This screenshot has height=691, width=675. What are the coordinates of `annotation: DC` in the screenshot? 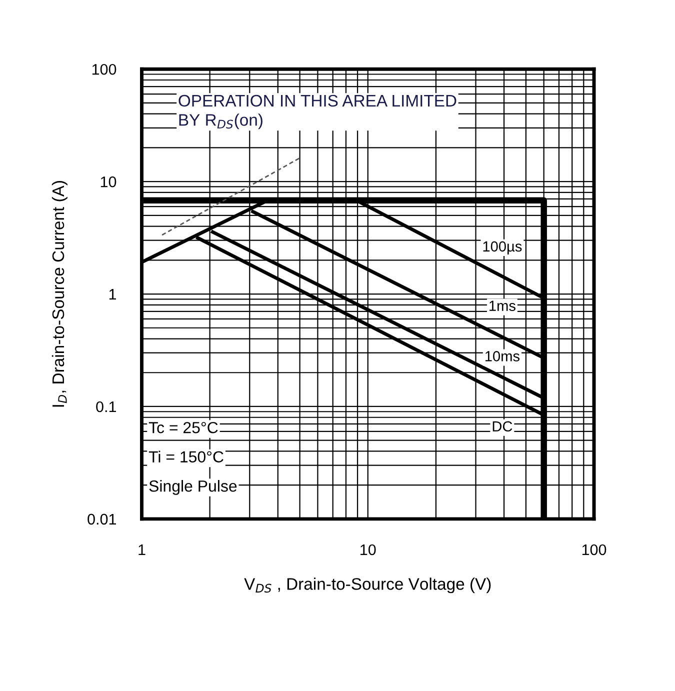 It's located at (502, 426).